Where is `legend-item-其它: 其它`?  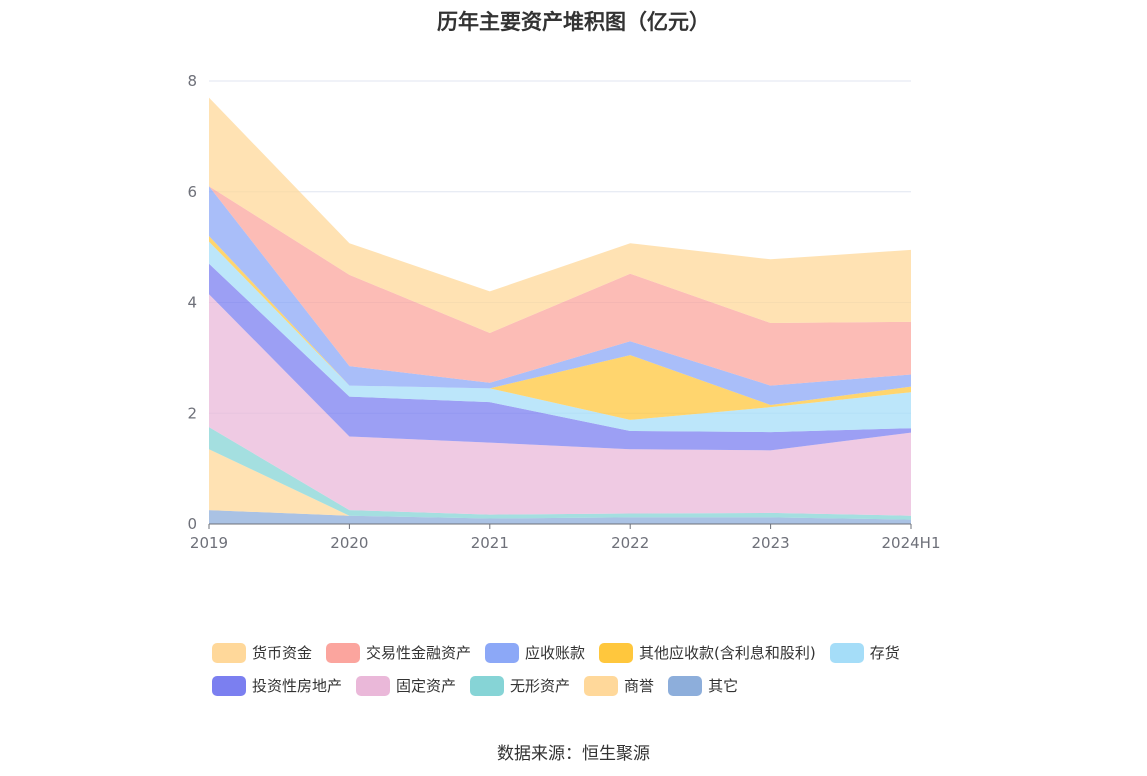 legend-item-其它: 其它 is located at coordinates (703, 685).